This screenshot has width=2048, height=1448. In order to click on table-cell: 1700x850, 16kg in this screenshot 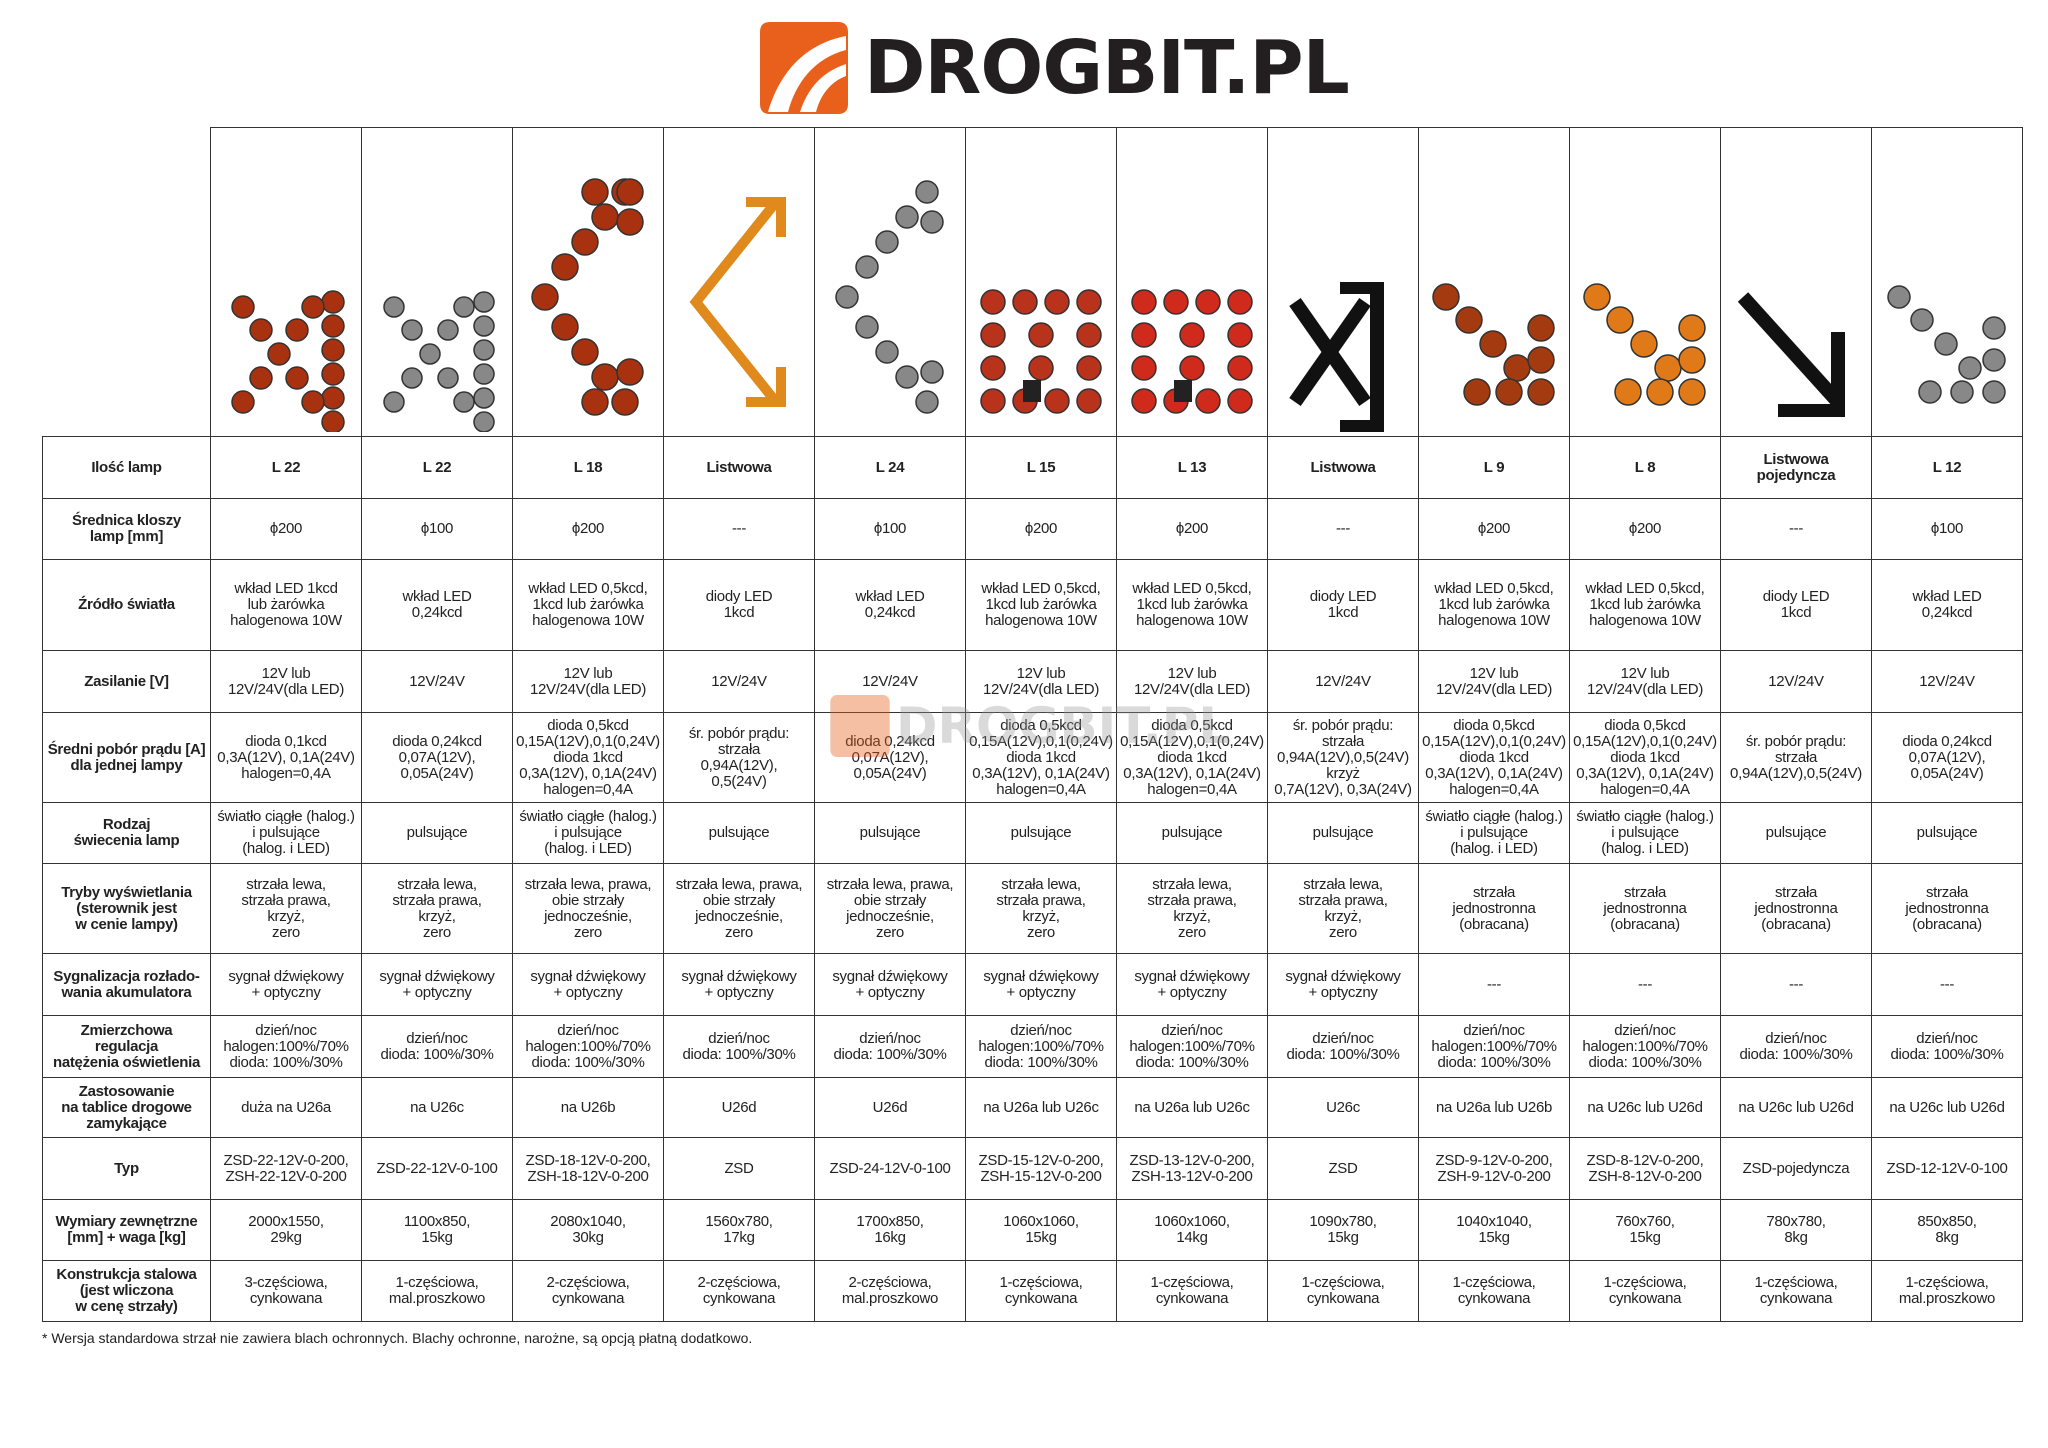, I will do `click(890, 1230)`.